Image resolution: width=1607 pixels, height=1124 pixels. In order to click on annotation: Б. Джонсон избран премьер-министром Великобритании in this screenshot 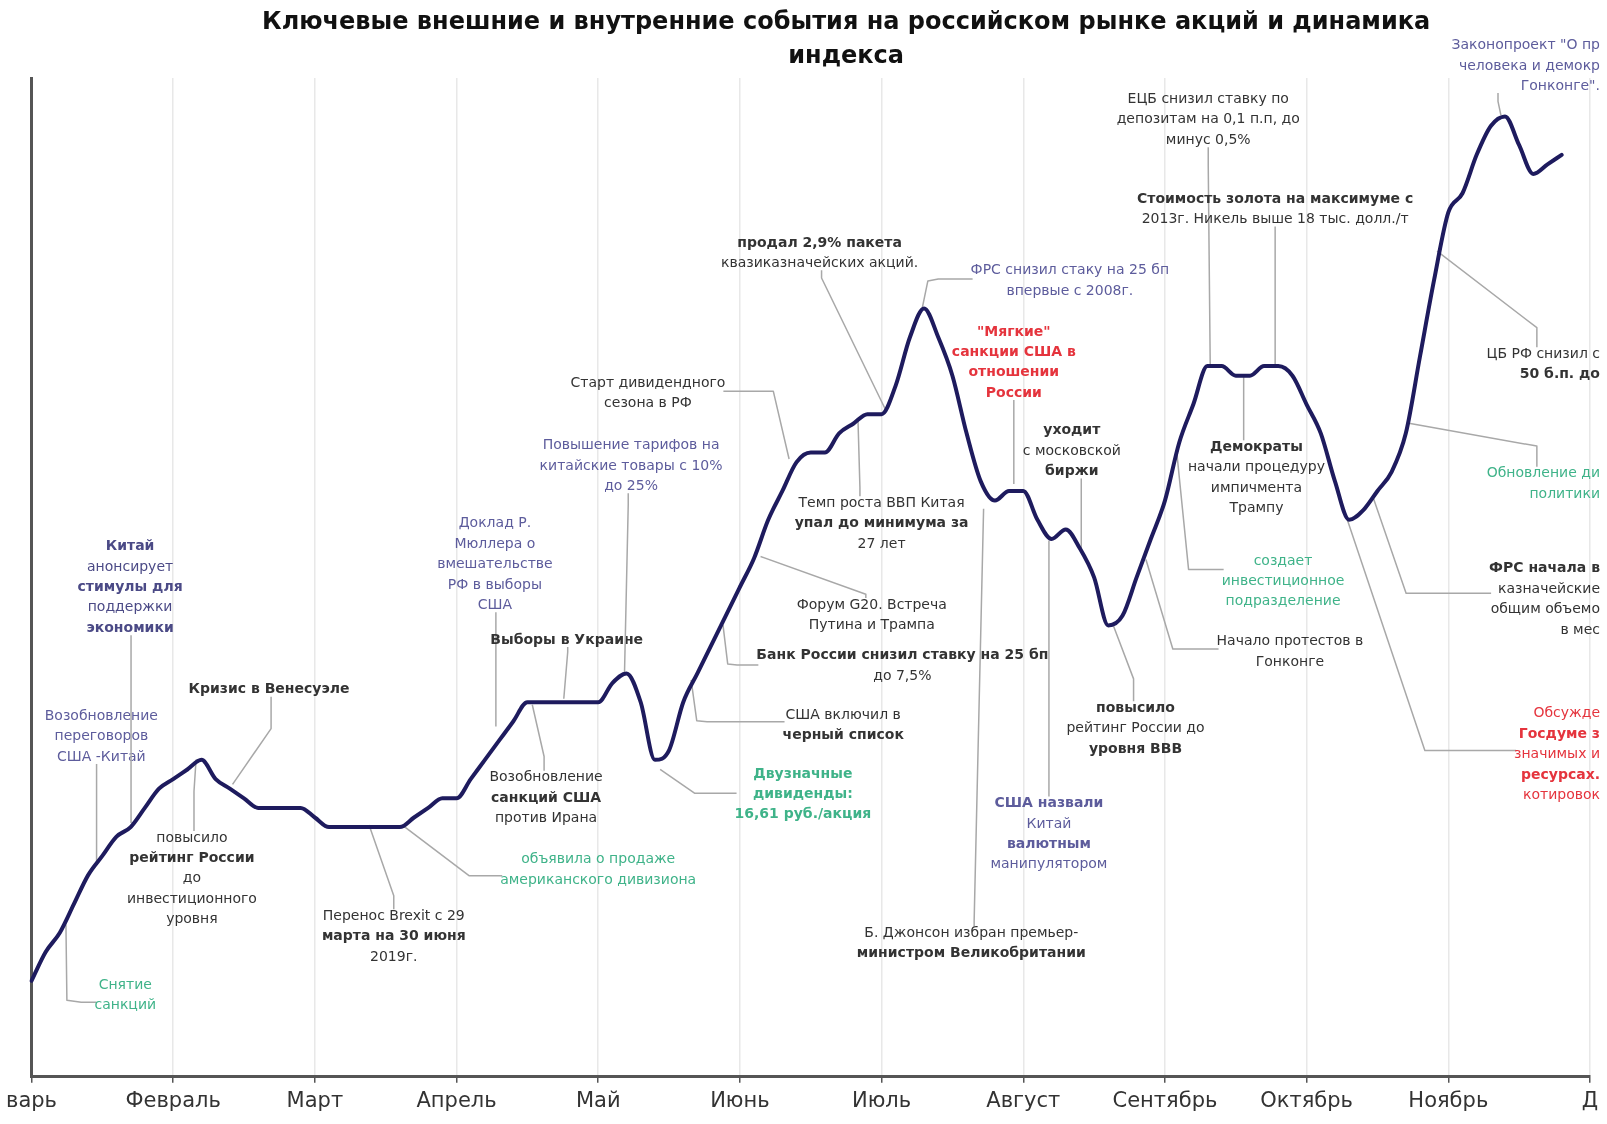, I will do `click(971, 942)`.